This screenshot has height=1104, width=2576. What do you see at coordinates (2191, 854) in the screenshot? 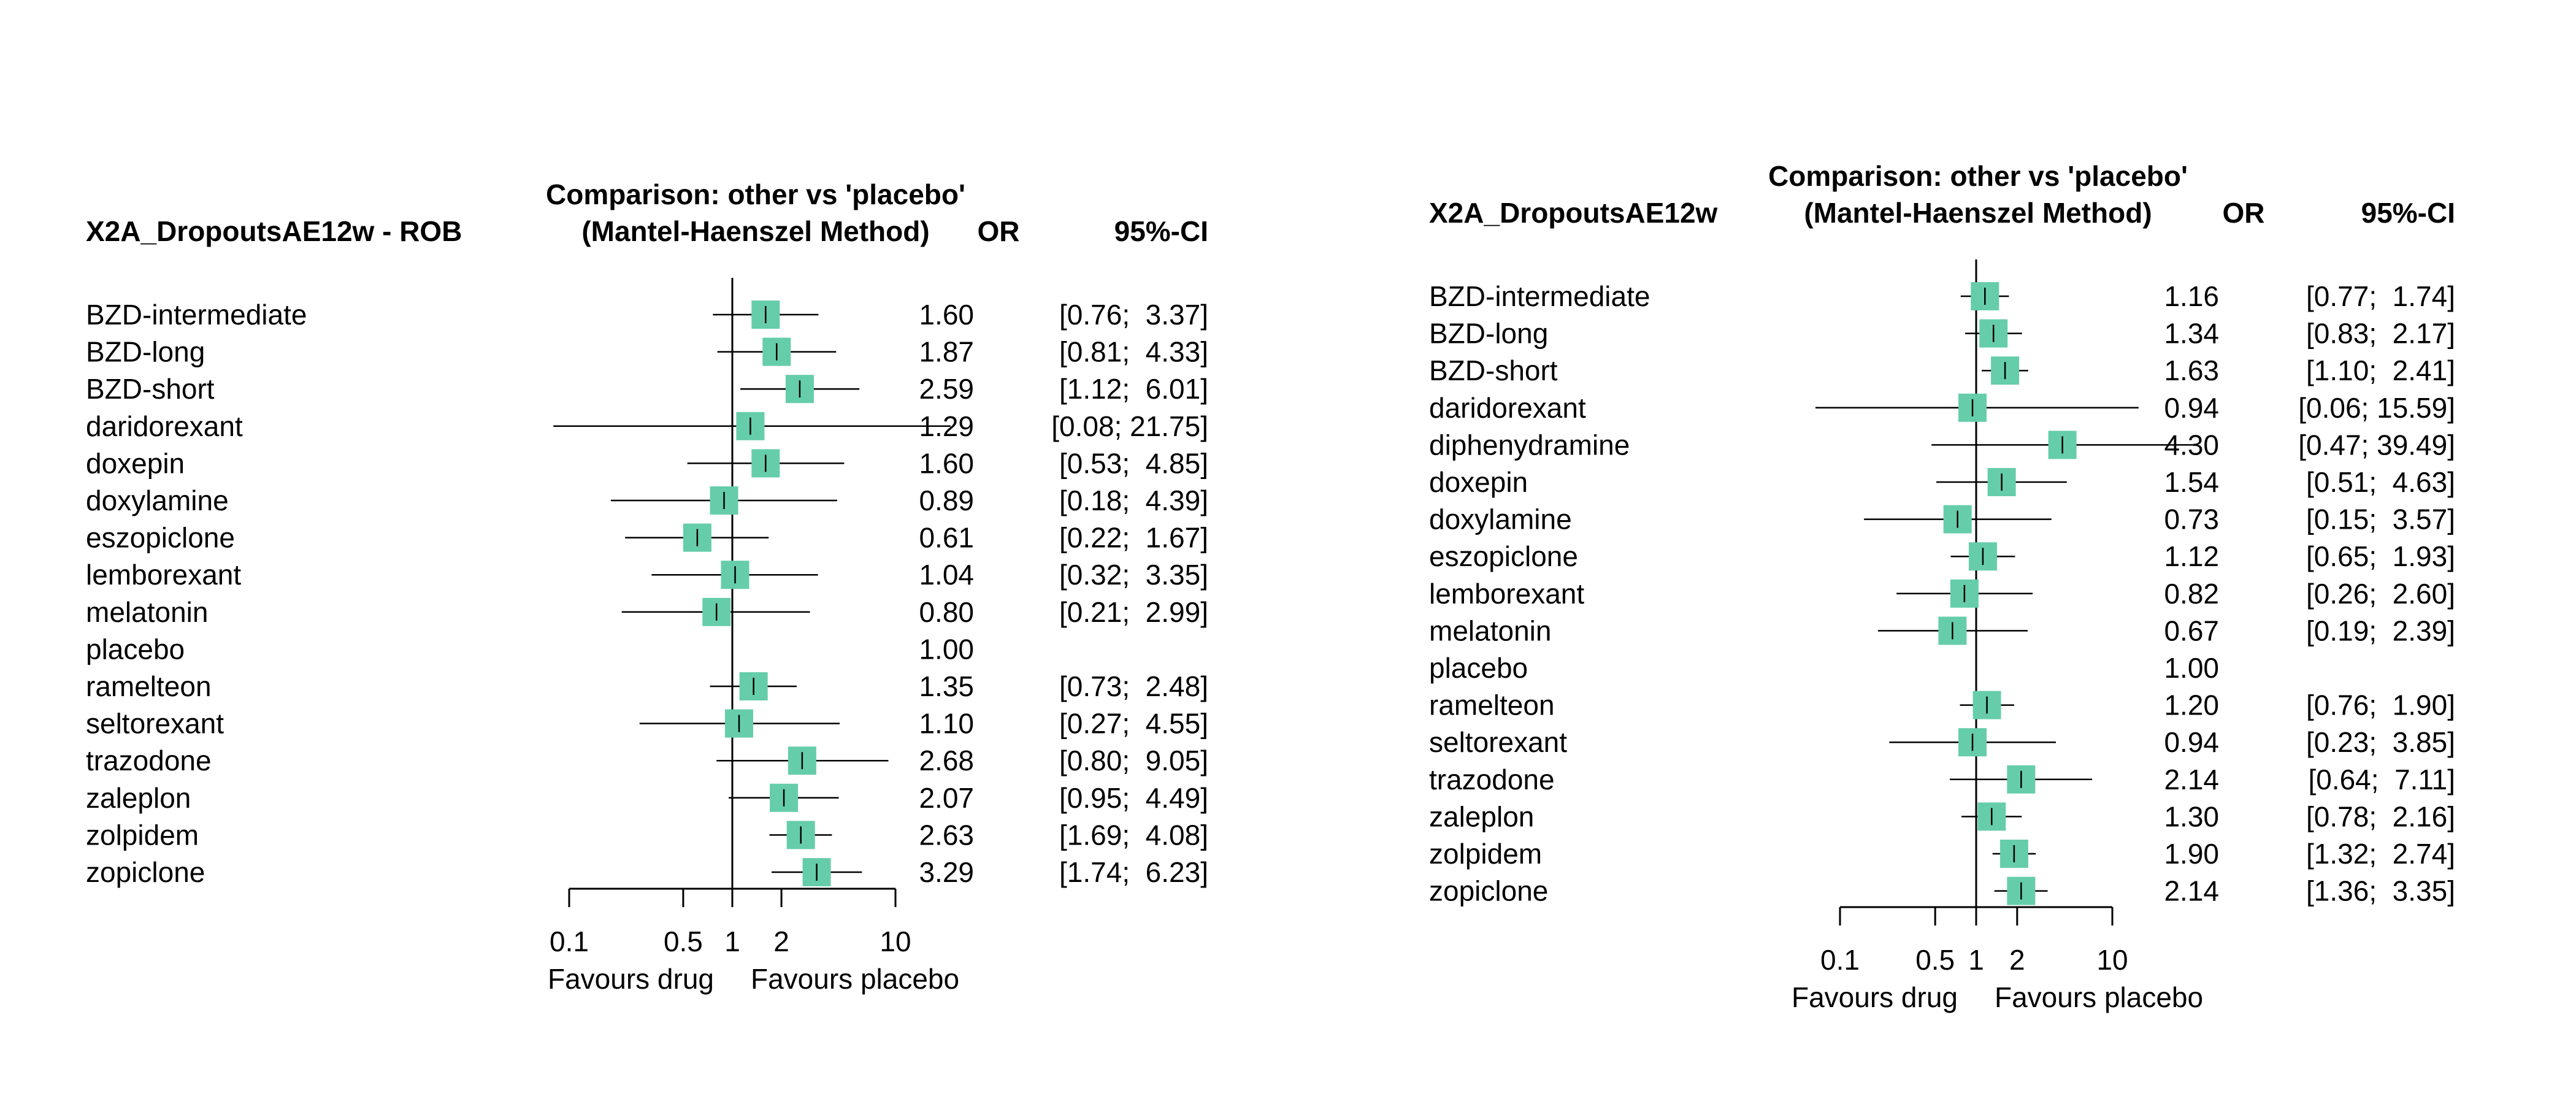
I see `or-value: 1.90` at bounding box center [2191, 854].